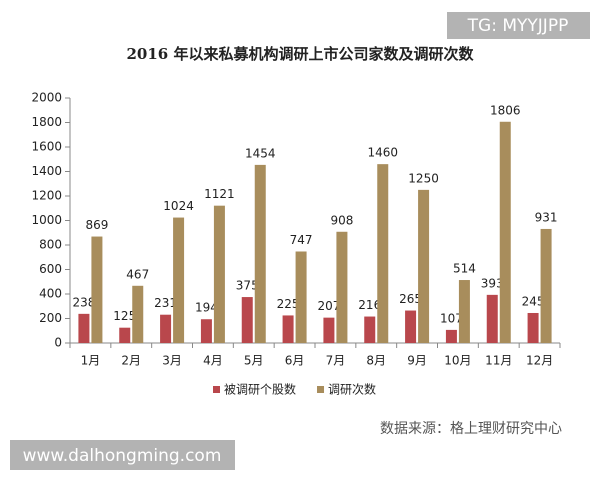 This screenshot has width=600, height=480. What do you see at coordinates (376, 361) in the screenshot?
I see `x-tick-label: 8月` at bounding box center [376, 361].